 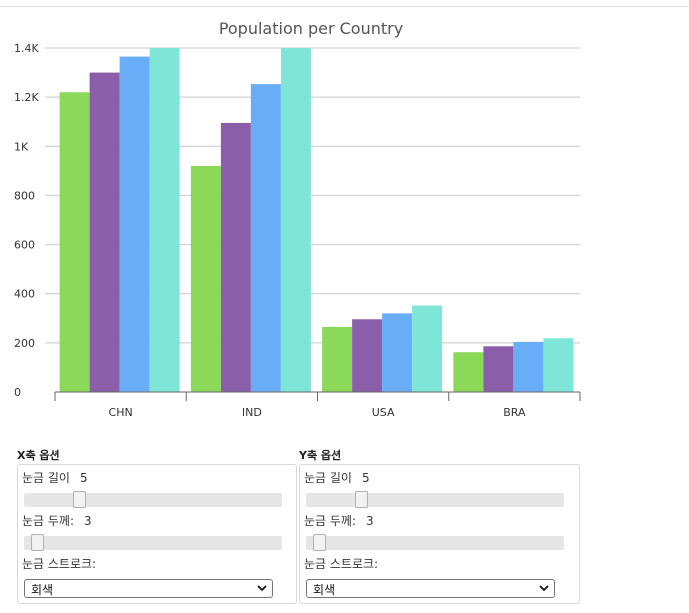 I want to click on y-tick-width-row: 눈금 두께: 3, so click(x=339, y=520).